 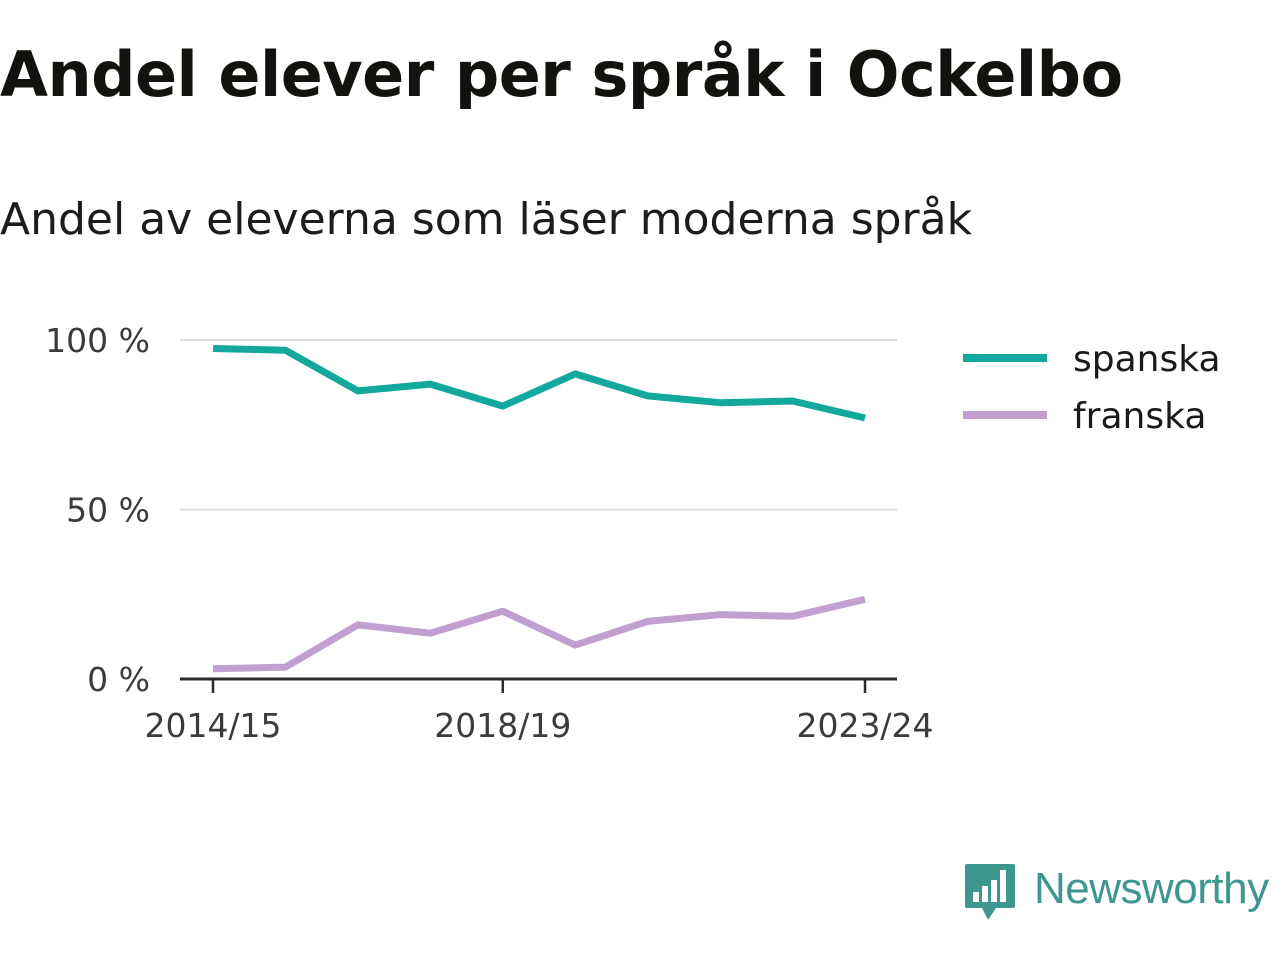 What do you see at coordinates (539, 634) in the screenshot?
I see `series-line-franska` at bounding box center [539, 634].